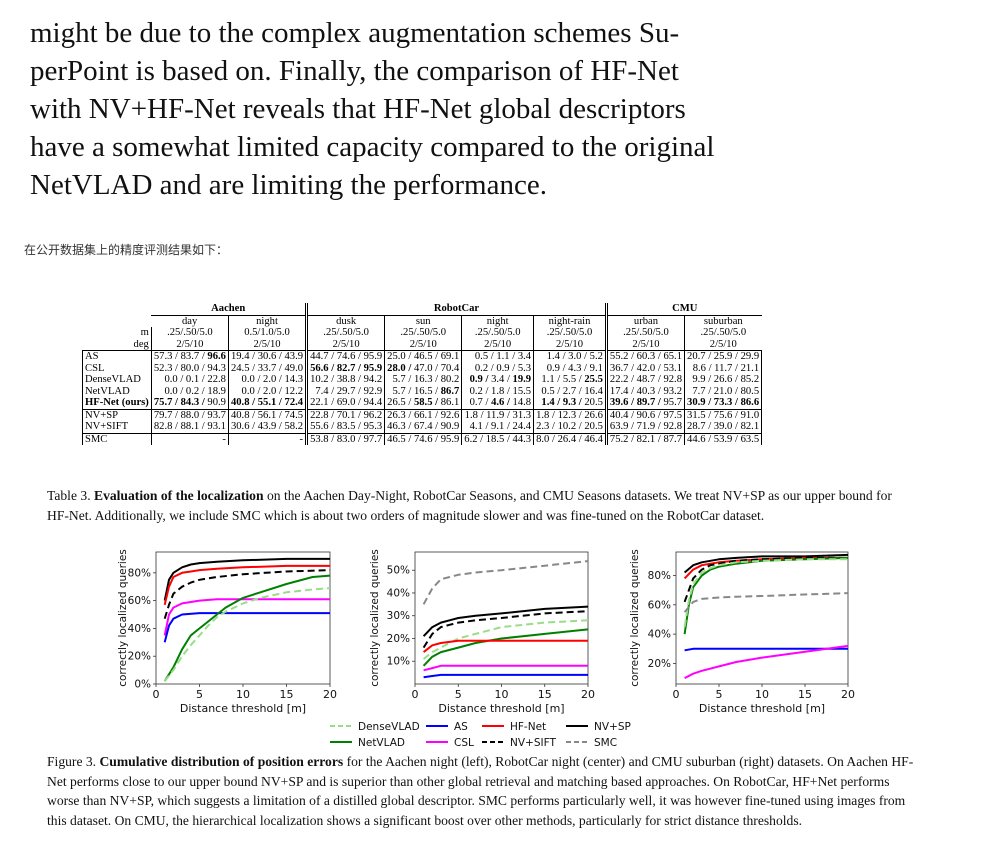 Image resolution: width=988 pixels, height=865 pixels. Describe the element at coordinates (423, 333) in the screenshot. I see `table-m-value: .25/.50/5.0` at that location.